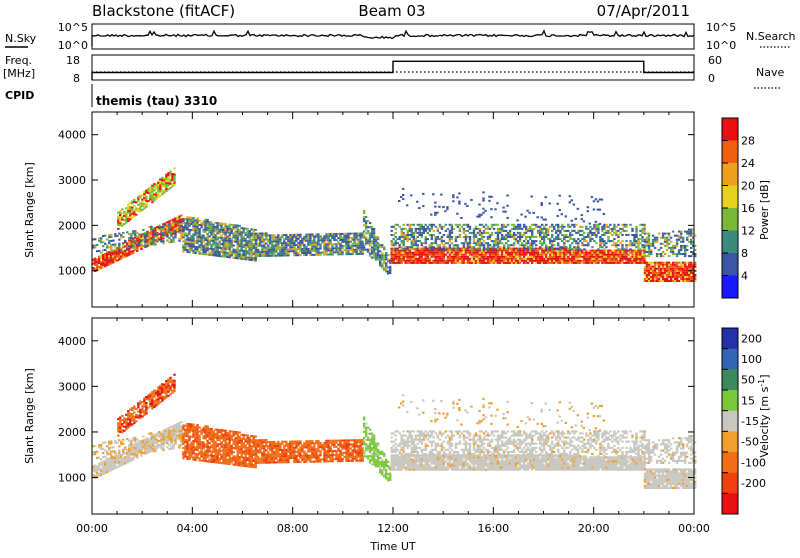  Describe the element at coordinates (156, 101) in the screenshot. I see `cpid-value: themis (tau) 3310` at that location.